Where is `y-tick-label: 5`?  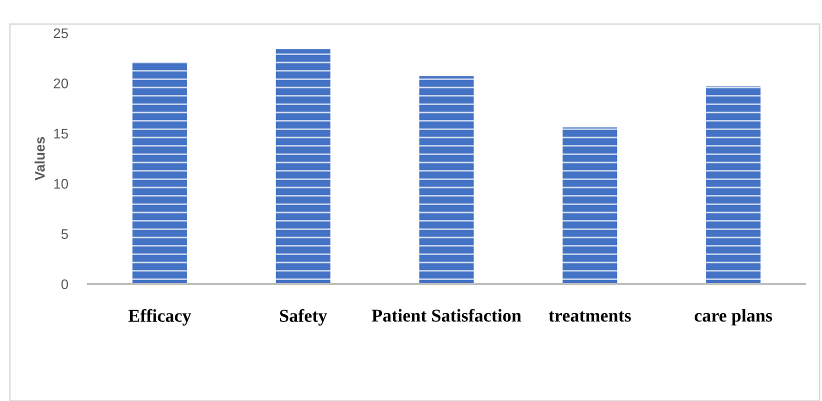 y-tick-label: 5 is located at coordinates (64, 234).